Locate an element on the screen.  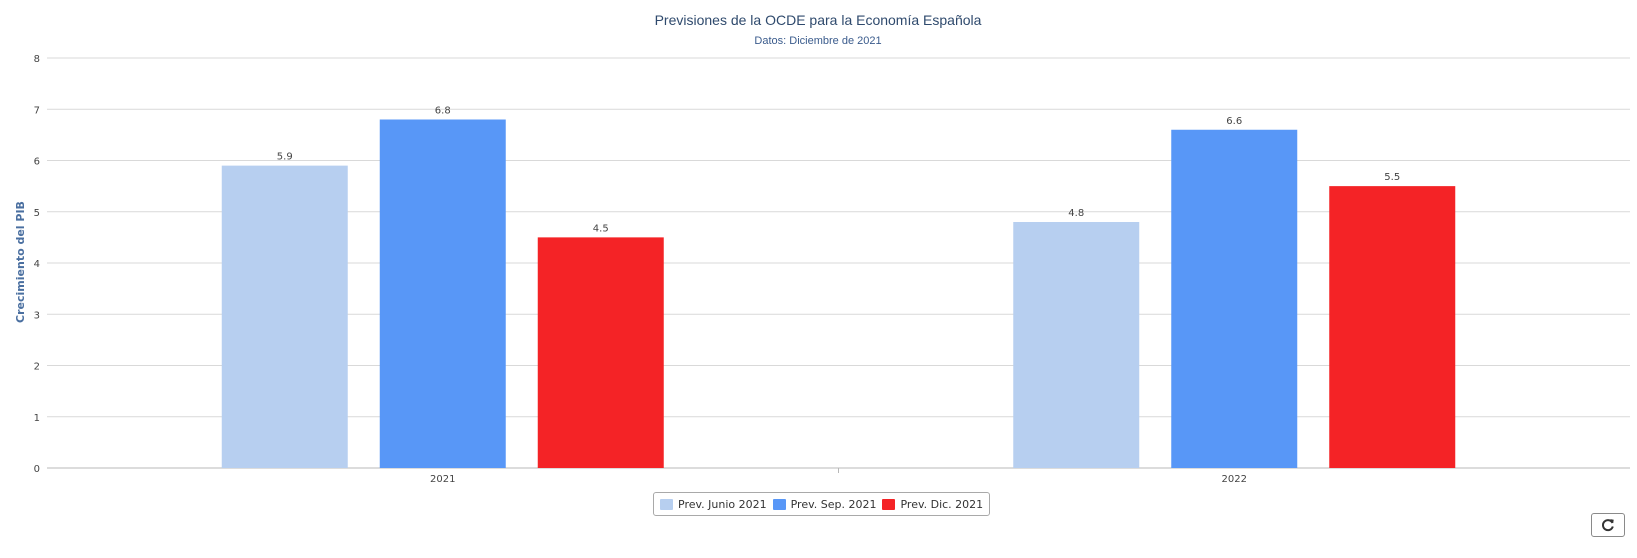
y-tick-label: 5 is located at coordinates (37, 213).